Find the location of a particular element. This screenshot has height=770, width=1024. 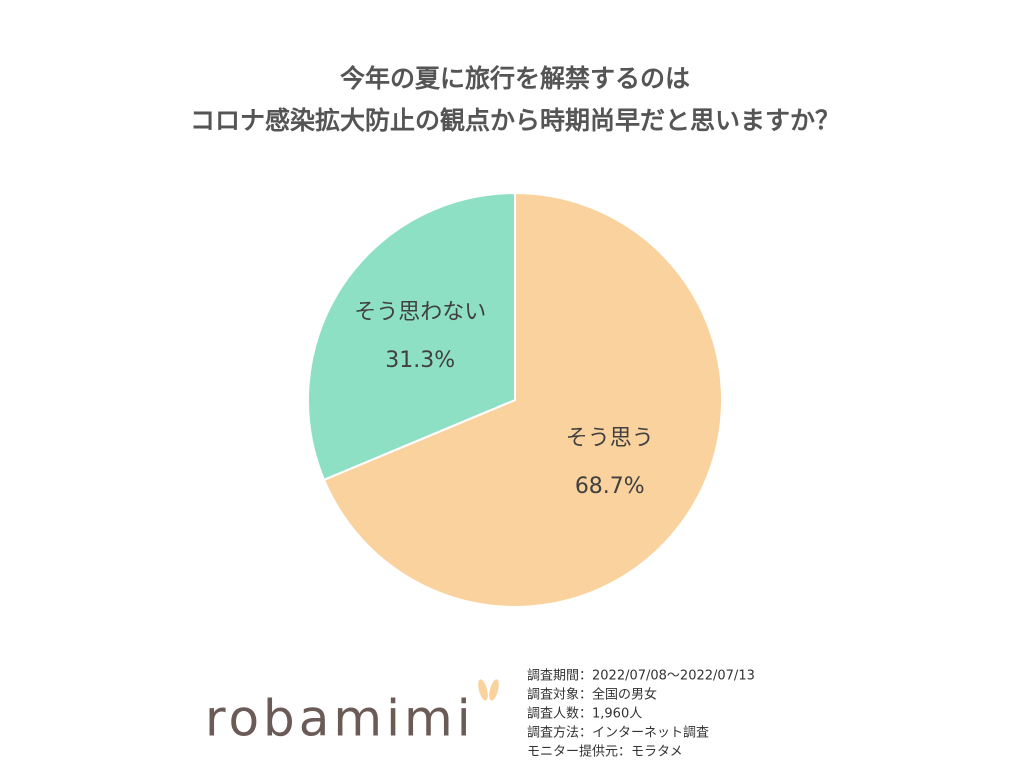

survey-note: 調査方法：インターネット調査 is located at coordinates (618, 733).